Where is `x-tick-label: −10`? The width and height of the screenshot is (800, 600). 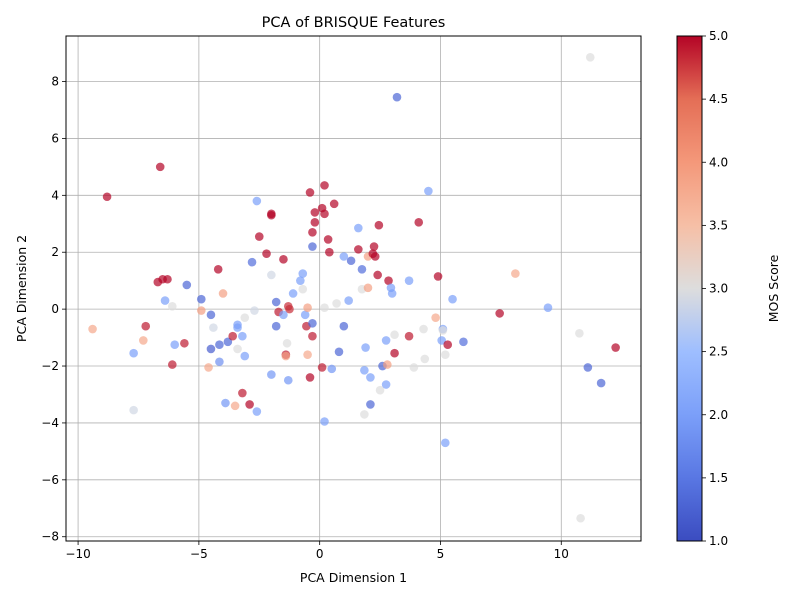
x-tick-label: −10 is located at coordinates (77, 554).